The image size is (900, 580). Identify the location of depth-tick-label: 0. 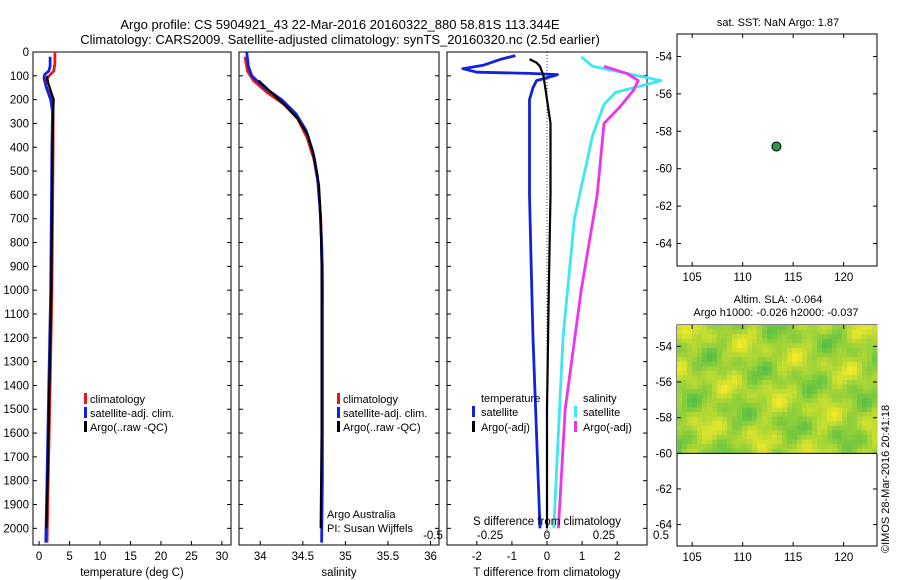
(26, 53).